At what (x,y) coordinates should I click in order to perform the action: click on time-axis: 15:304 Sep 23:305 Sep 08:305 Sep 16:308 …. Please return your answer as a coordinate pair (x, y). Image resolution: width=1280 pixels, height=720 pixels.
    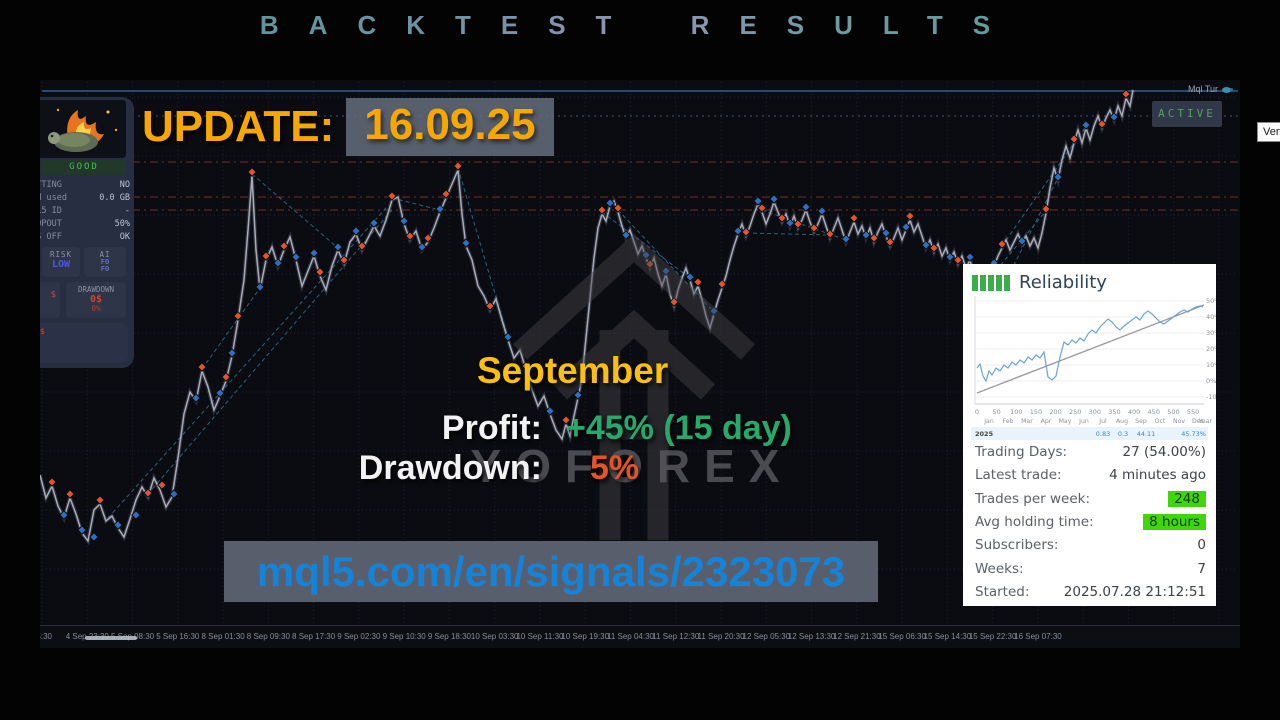
    Looking at the image, I should click on (640, 636).